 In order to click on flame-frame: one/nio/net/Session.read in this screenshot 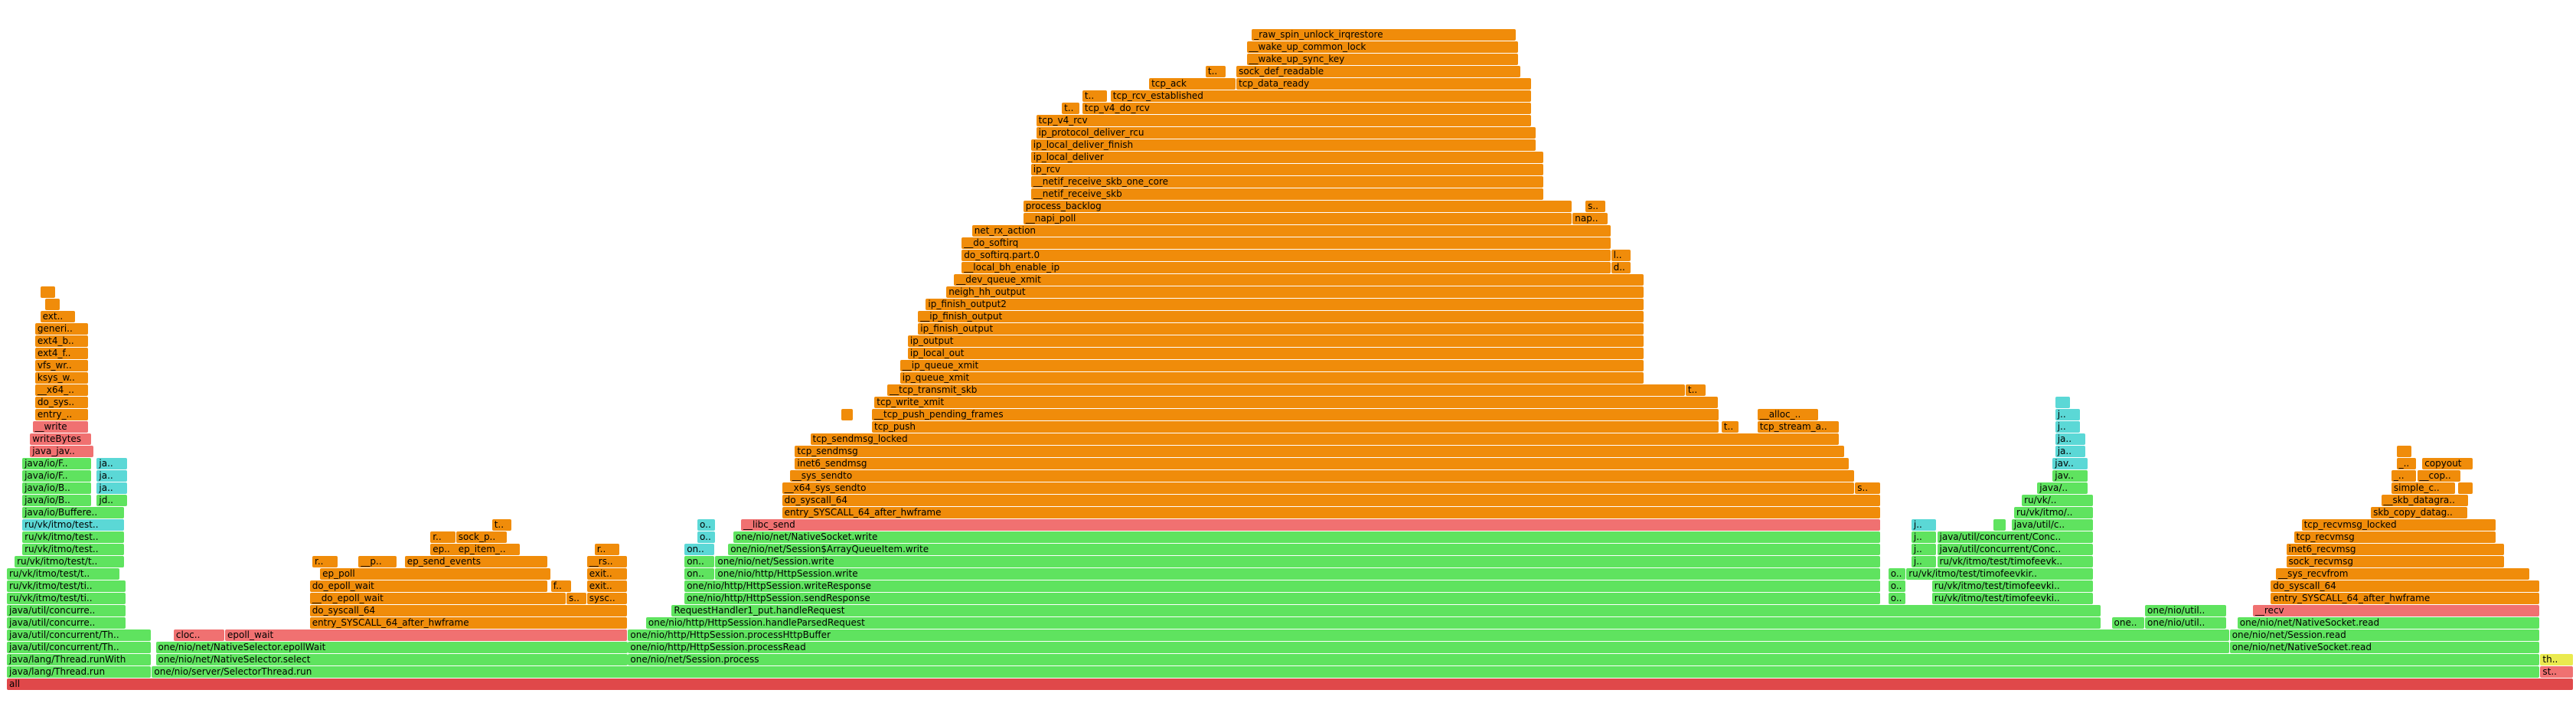, I will do `click(2384, 635)`.